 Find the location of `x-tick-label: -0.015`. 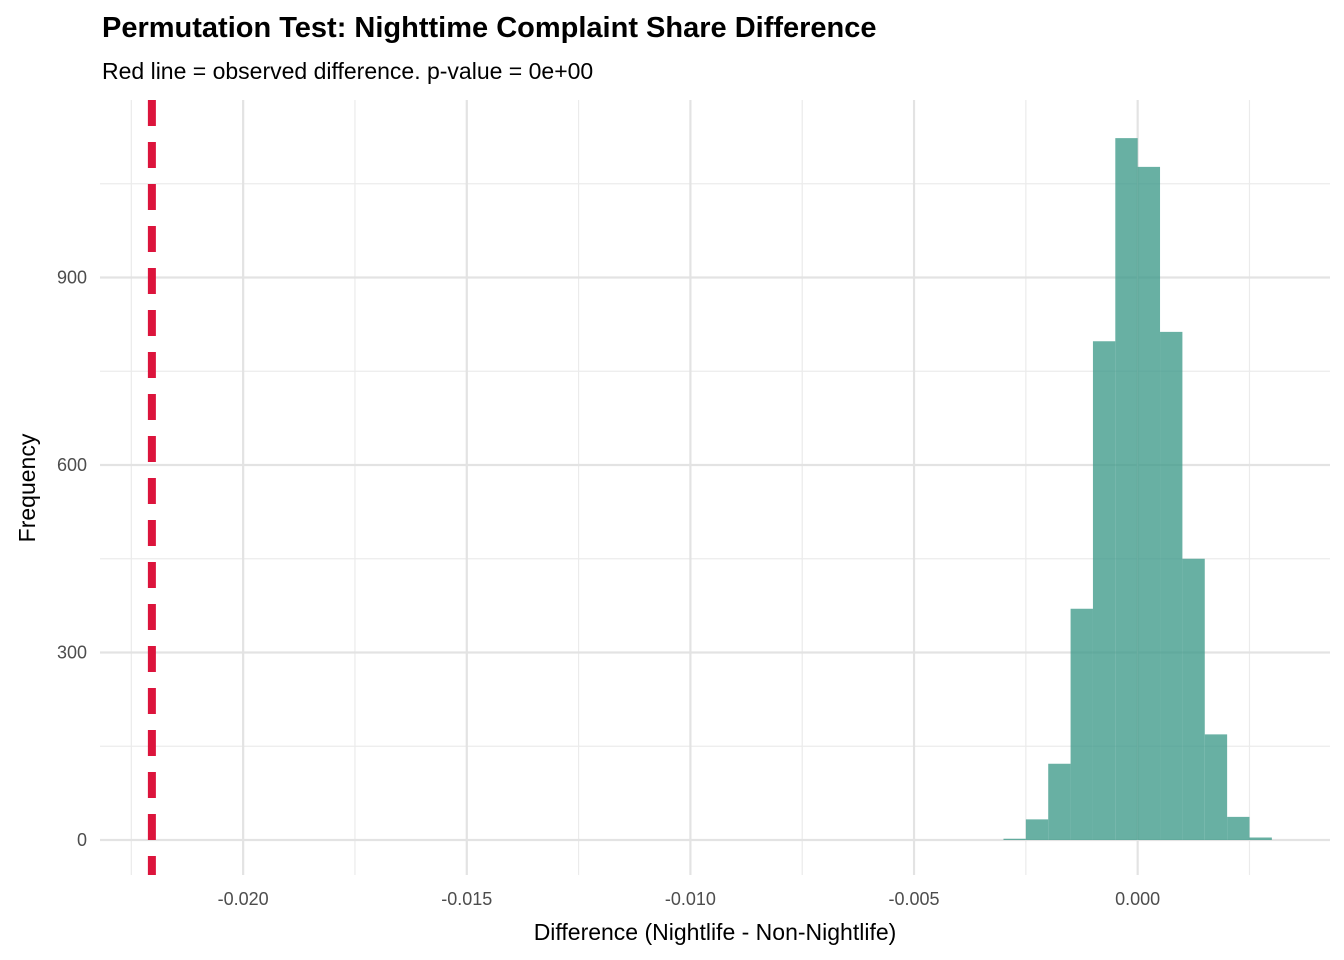

x-tick-label: -0.015 is located at coordinates (466, 899).